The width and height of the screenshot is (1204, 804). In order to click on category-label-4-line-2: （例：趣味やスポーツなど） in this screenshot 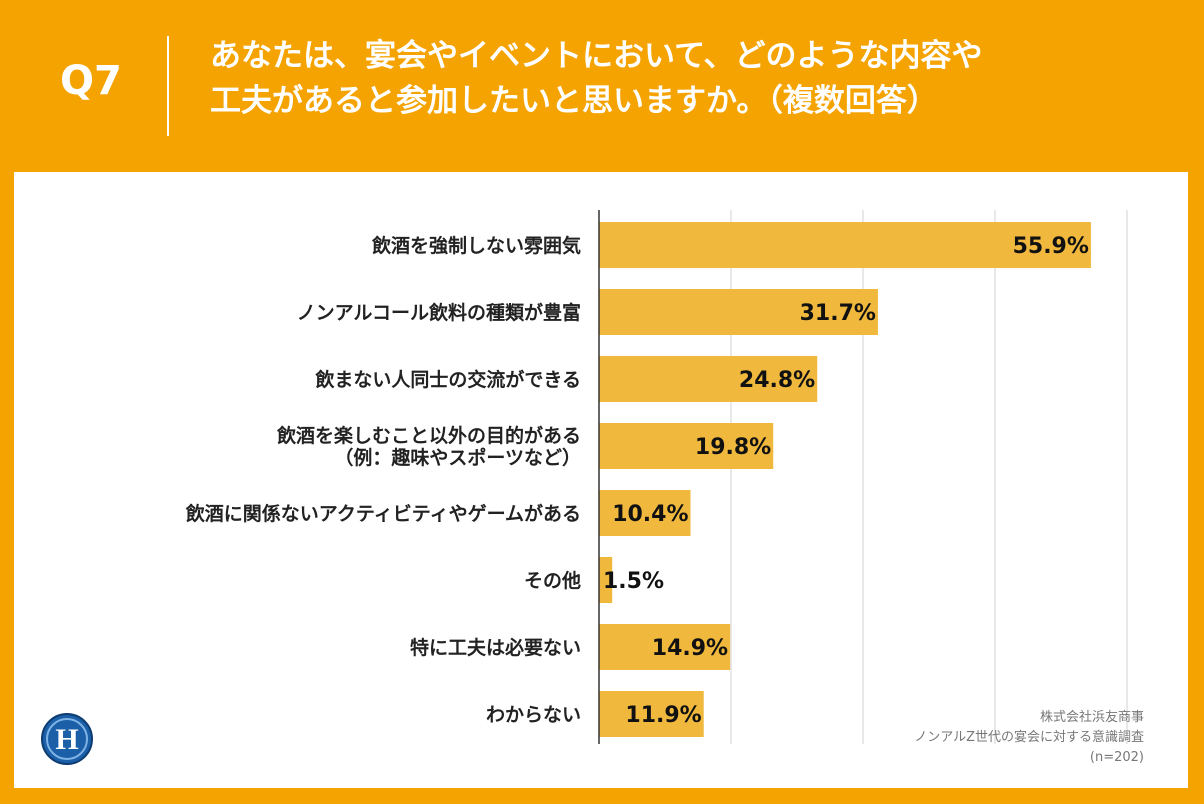, I will do `click(457, 457)`.